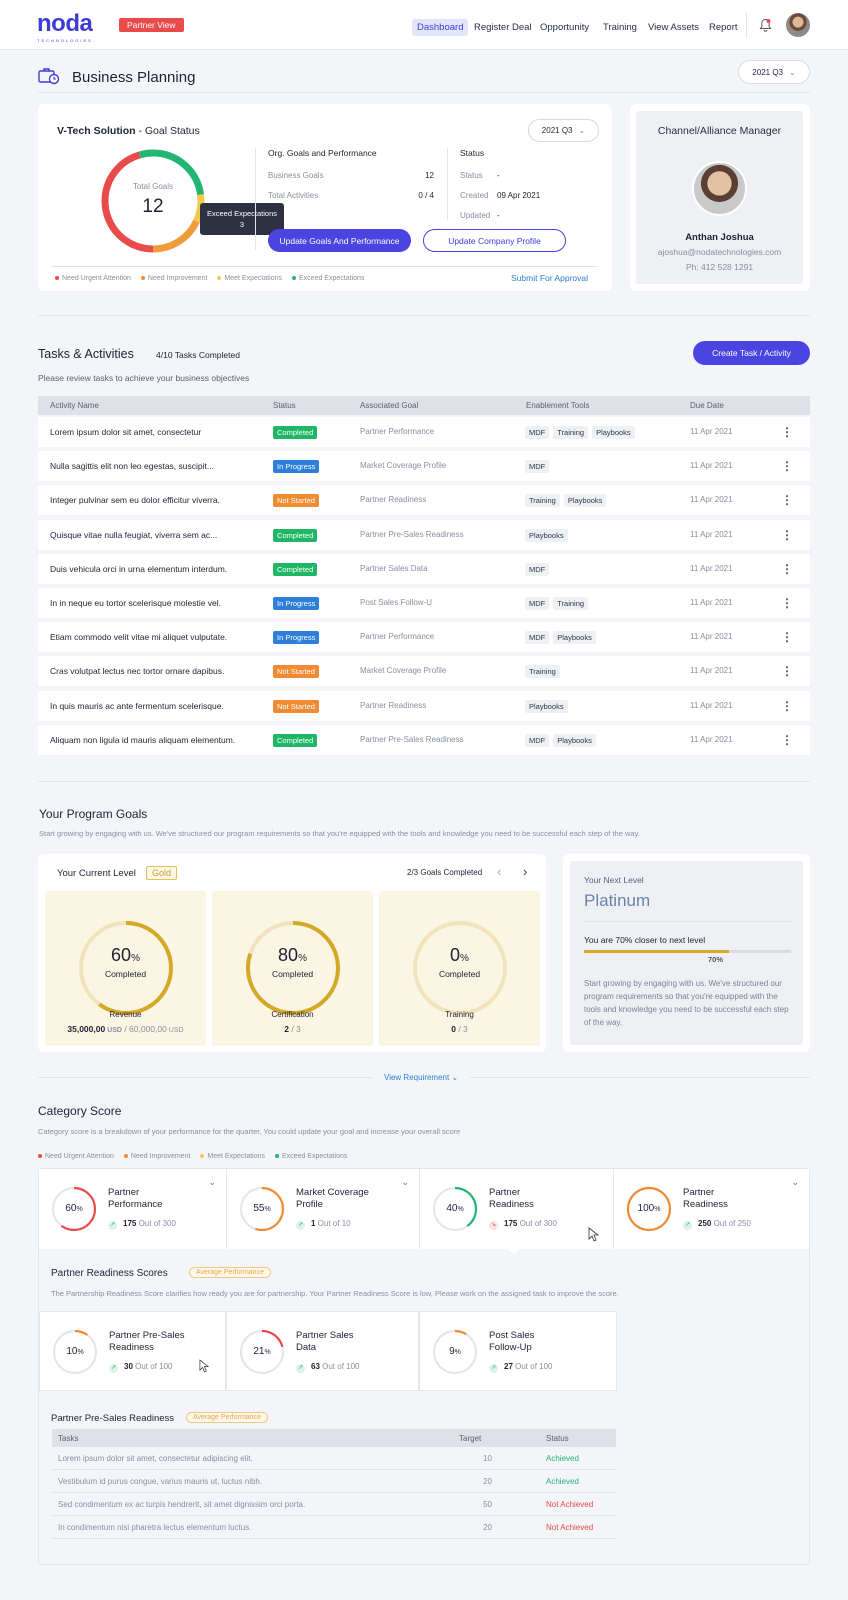 This screenshot has height=1600, width=848. I want to click on col-target: Target, so click(470, 1438).